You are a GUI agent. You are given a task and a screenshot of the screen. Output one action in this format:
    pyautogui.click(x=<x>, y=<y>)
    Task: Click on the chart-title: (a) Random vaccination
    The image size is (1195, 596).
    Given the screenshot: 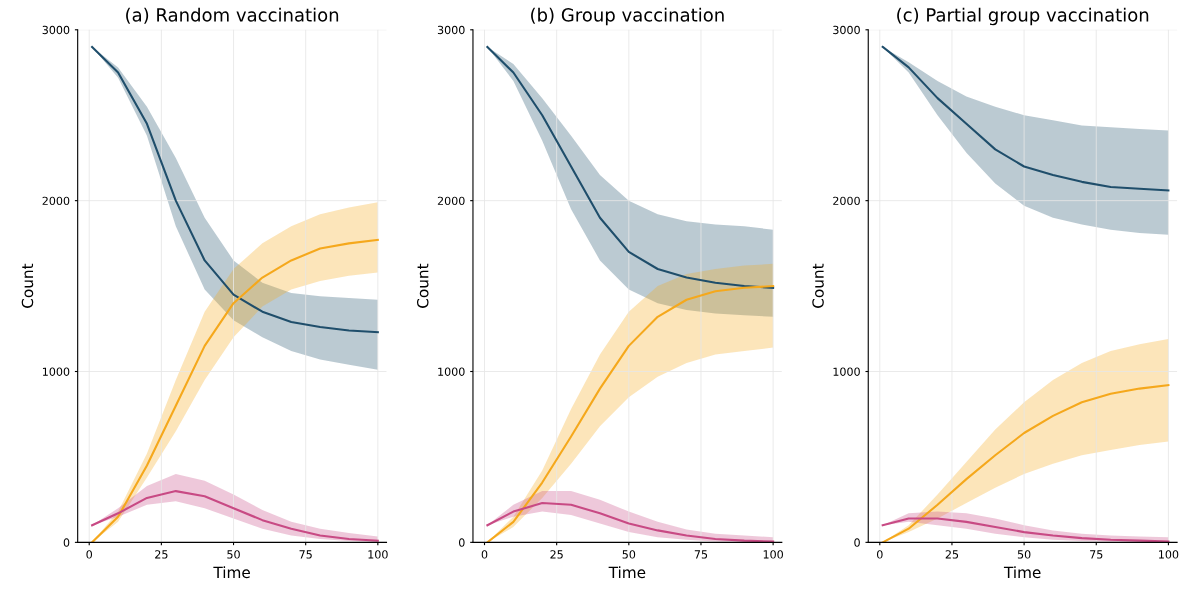 What is the action you would take?
    pyautogui.click(x=232, y=15)
    